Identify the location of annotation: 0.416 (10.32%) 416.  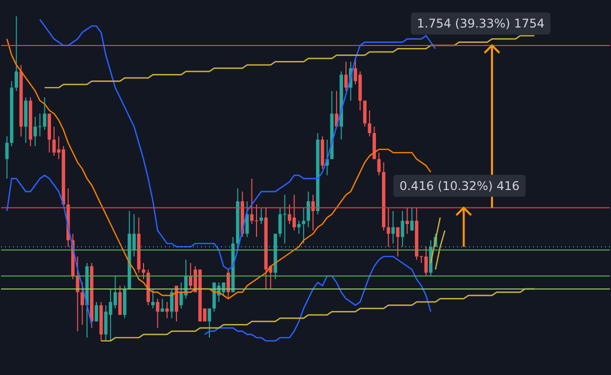
(459, 185).